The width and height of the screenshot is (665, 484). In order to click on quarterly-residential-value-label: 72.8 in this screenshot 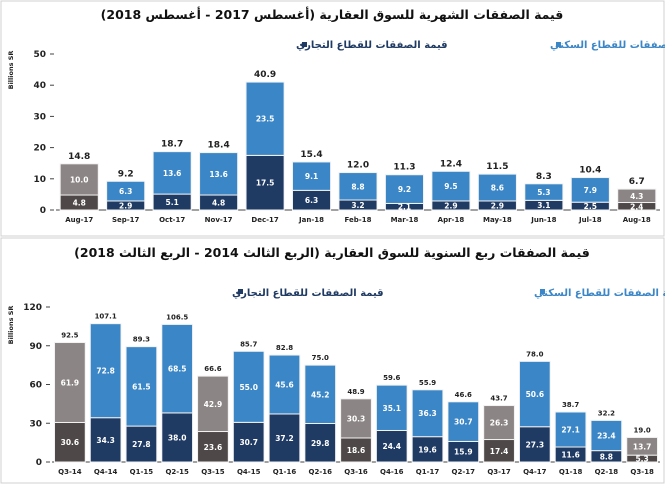, I will do `click(105, 371)`.